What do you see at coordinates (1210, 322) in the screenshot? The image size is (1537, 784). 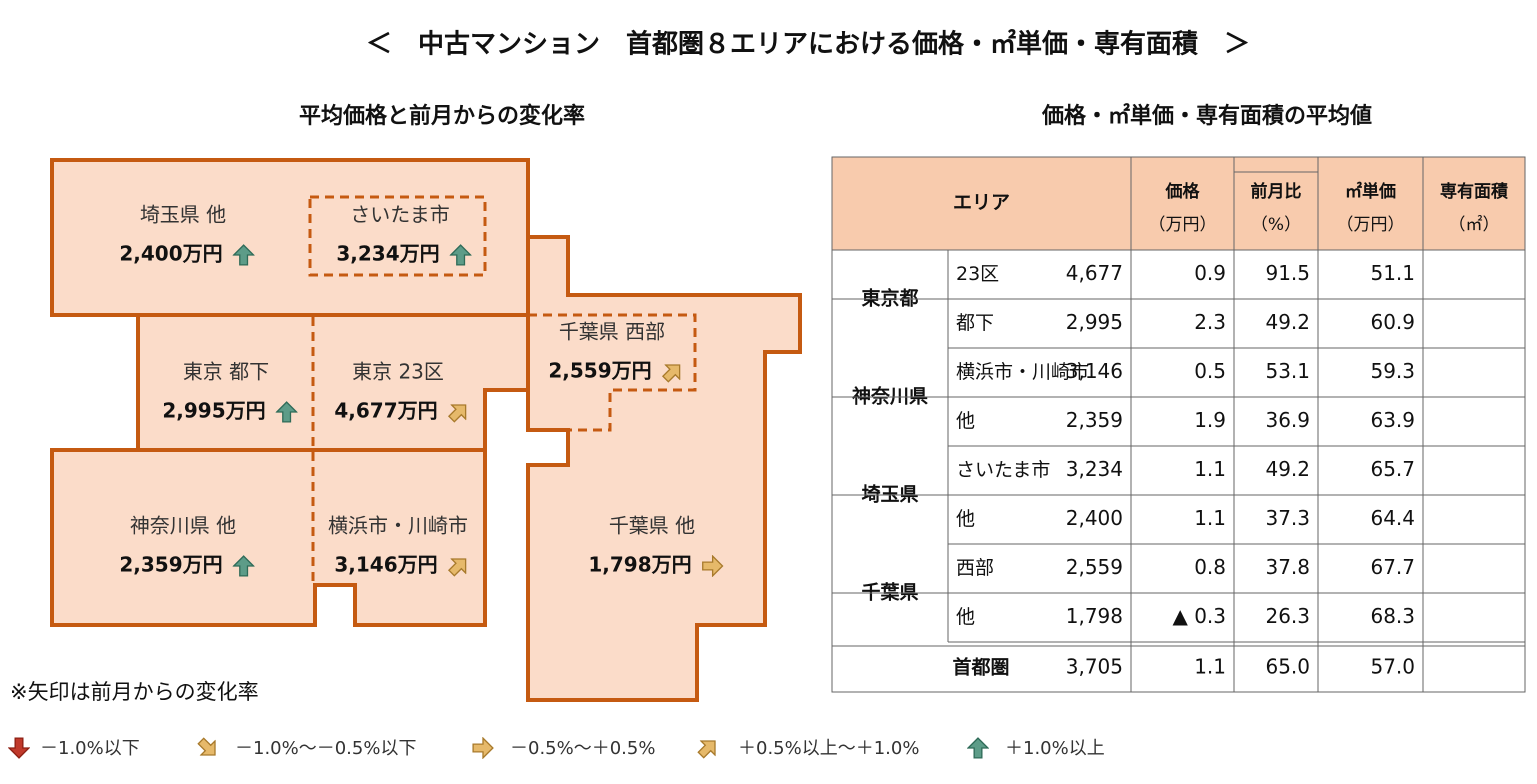 I see `table-cell: 2.3` at bounding box center [1210, 322].